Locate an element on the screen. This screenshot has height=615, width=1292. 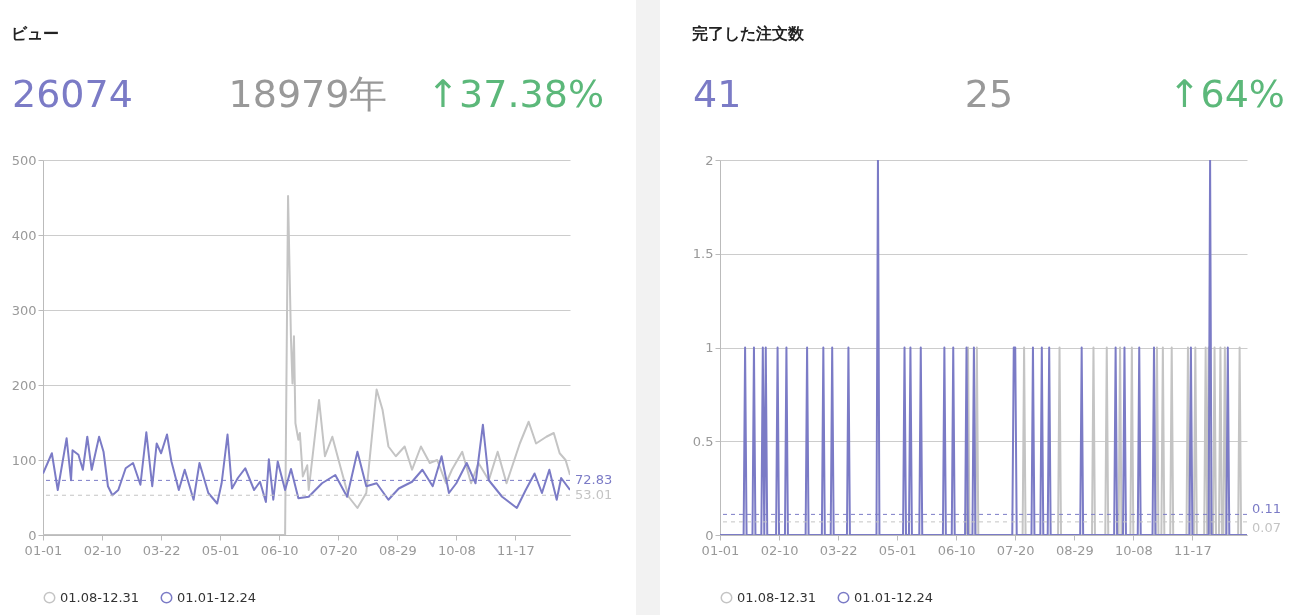
y-tick-label: 100 is located at coordinates (24, 460).